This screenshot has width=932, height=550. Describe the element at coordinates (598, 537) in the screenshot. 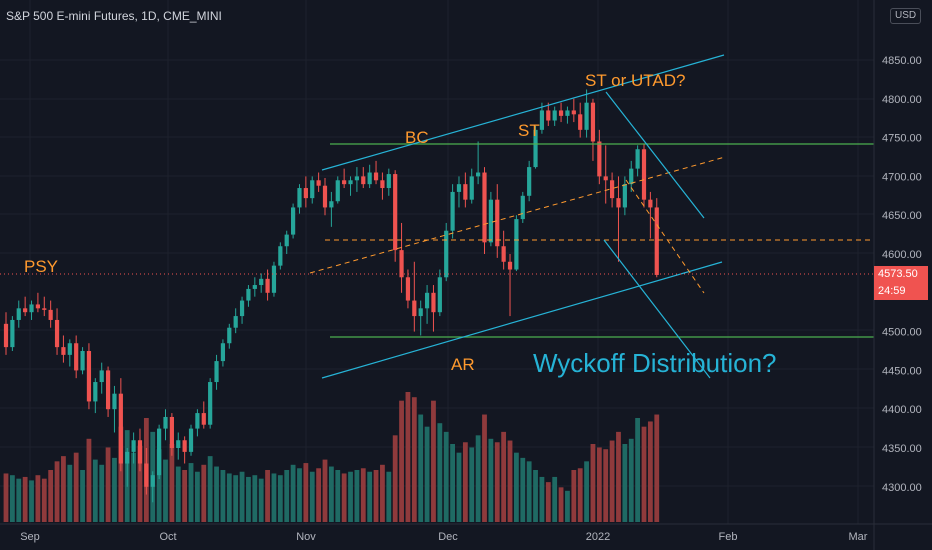

I see `time-tick-label: 2022` at that location.